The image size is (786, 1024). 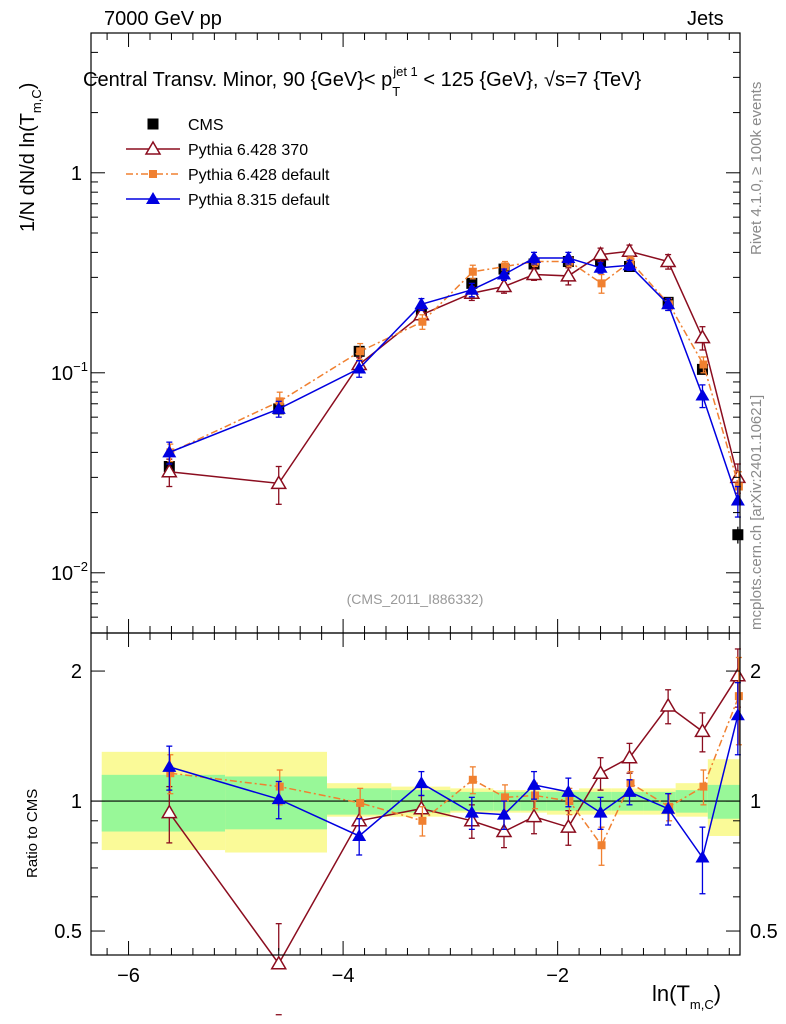 What do you see at coordinates (76, 174) in the screenshot?
I see `y-tick-label: 1` at bounding box center [76, 174].